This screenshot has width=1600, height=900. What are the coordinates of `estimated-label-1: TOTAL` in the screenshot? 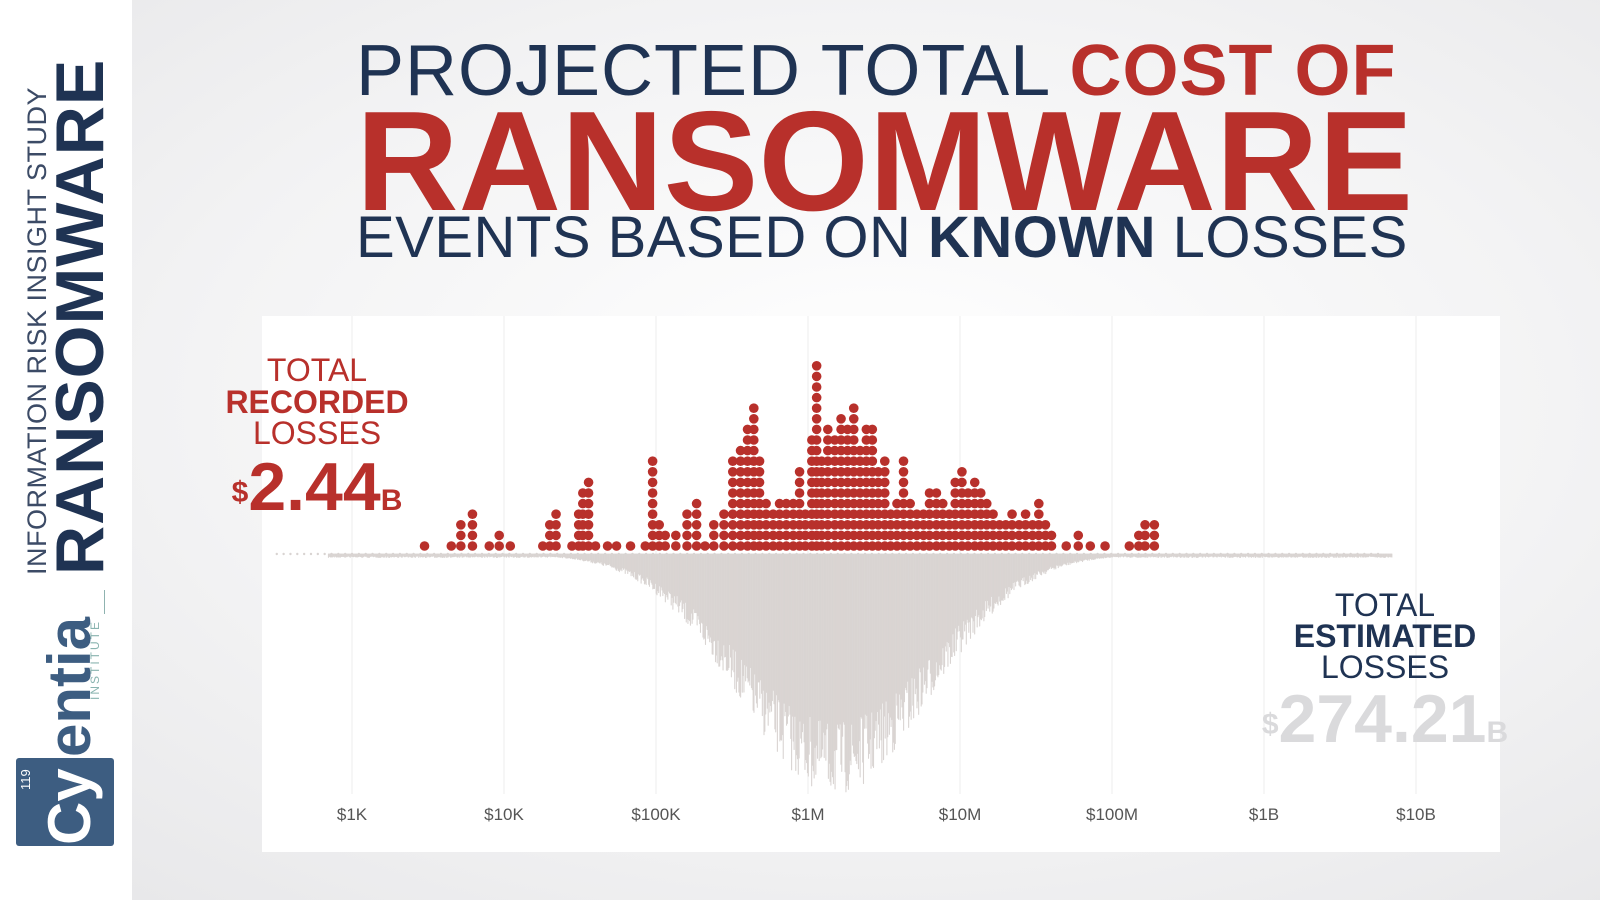 It's located at (1385, 605).